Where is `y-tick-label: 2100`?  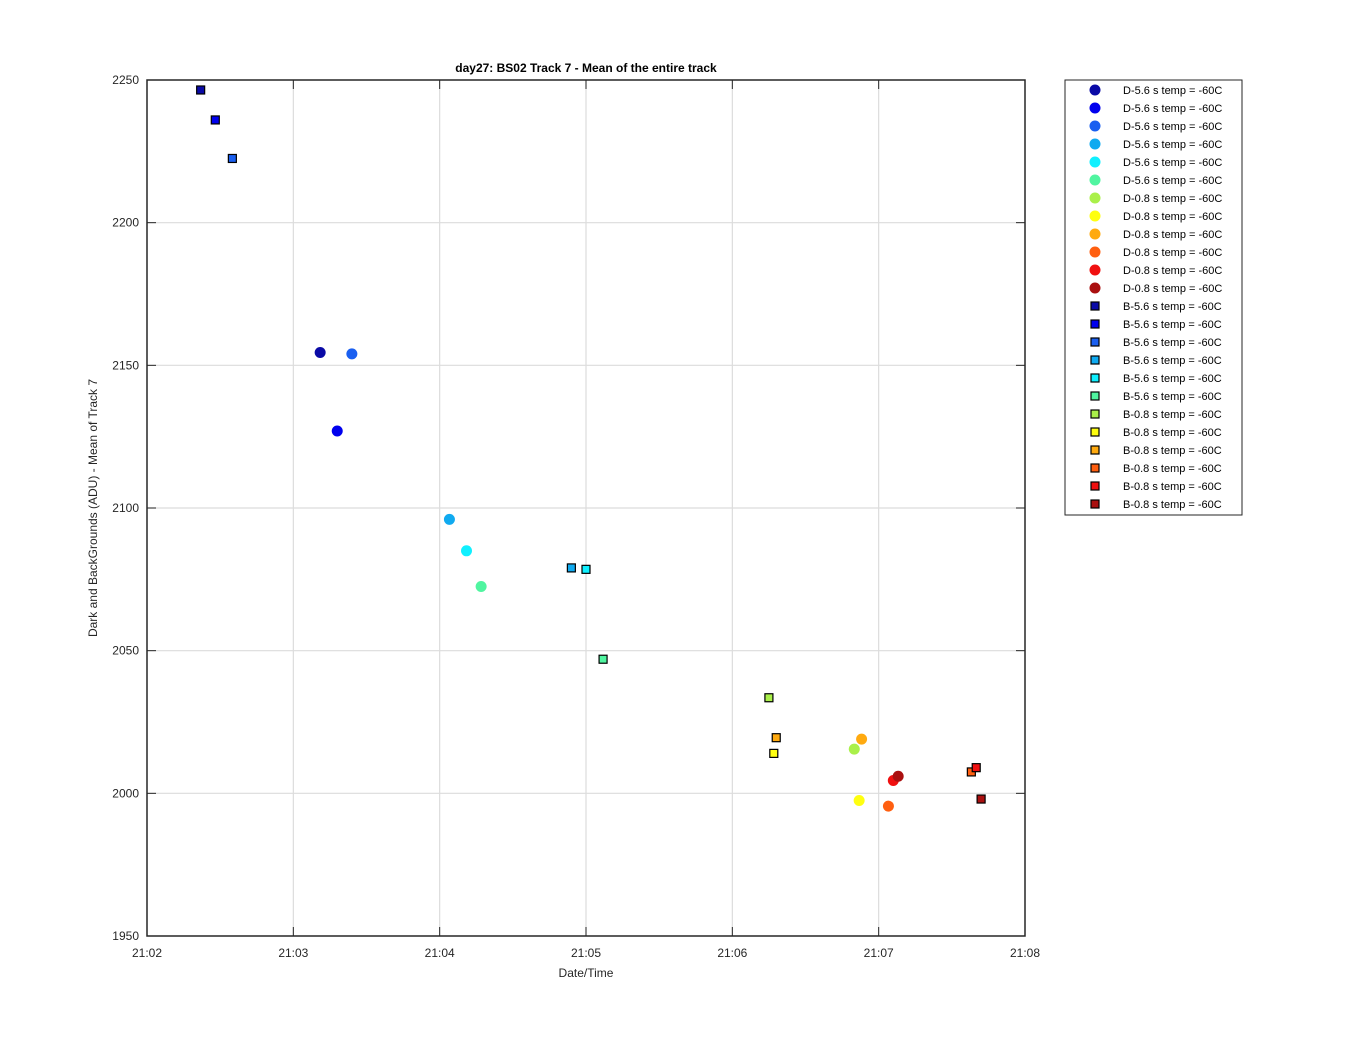 y-tick-label: 2100 is located at coordinates (125, 508).